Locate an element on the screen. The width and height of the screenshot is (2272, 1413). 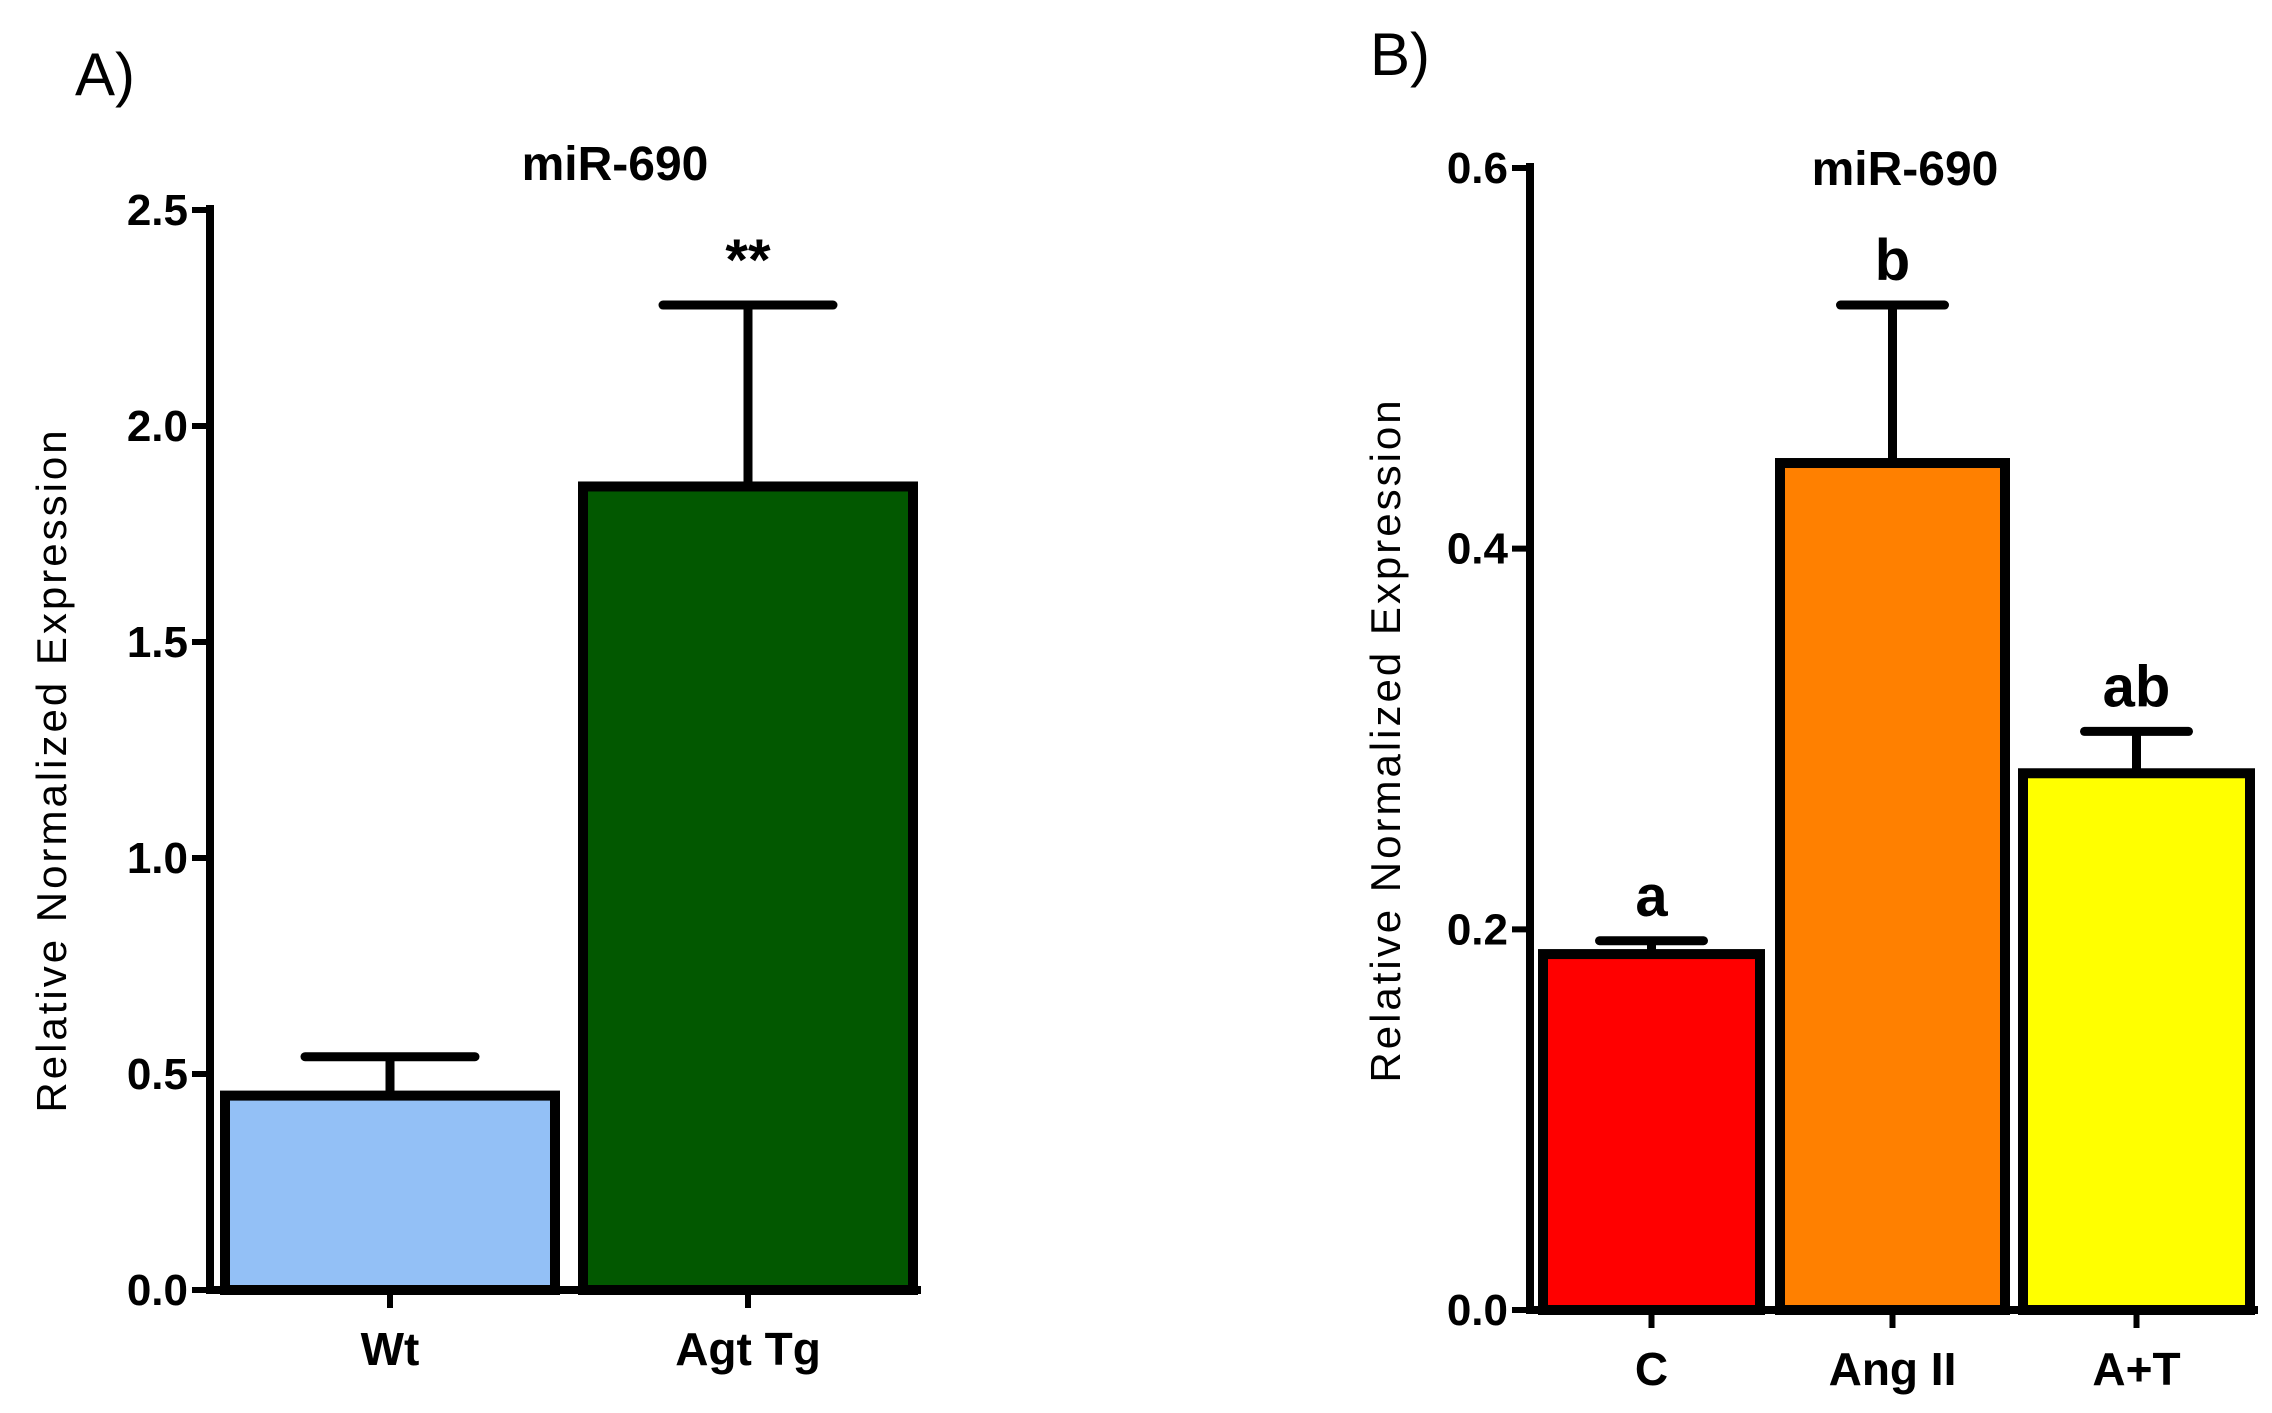
panel-b-y-axis-label: Relative Normalized Expression is located at coordinates (1385, 739).